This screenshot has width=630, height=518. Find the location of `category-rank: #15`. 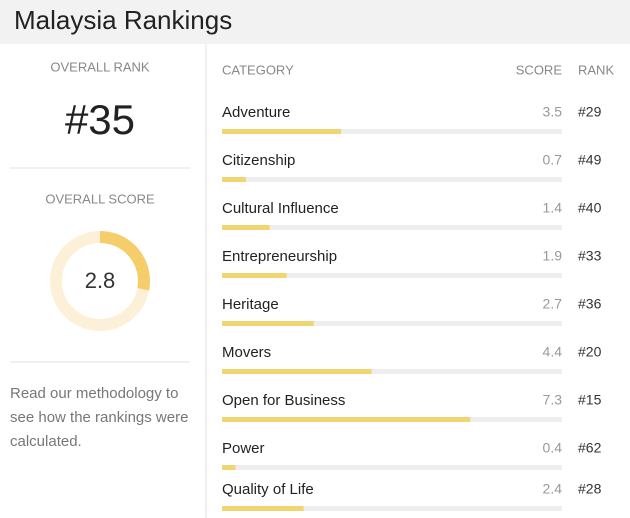

category-rank: #15 is located at coordinates (590, 400).